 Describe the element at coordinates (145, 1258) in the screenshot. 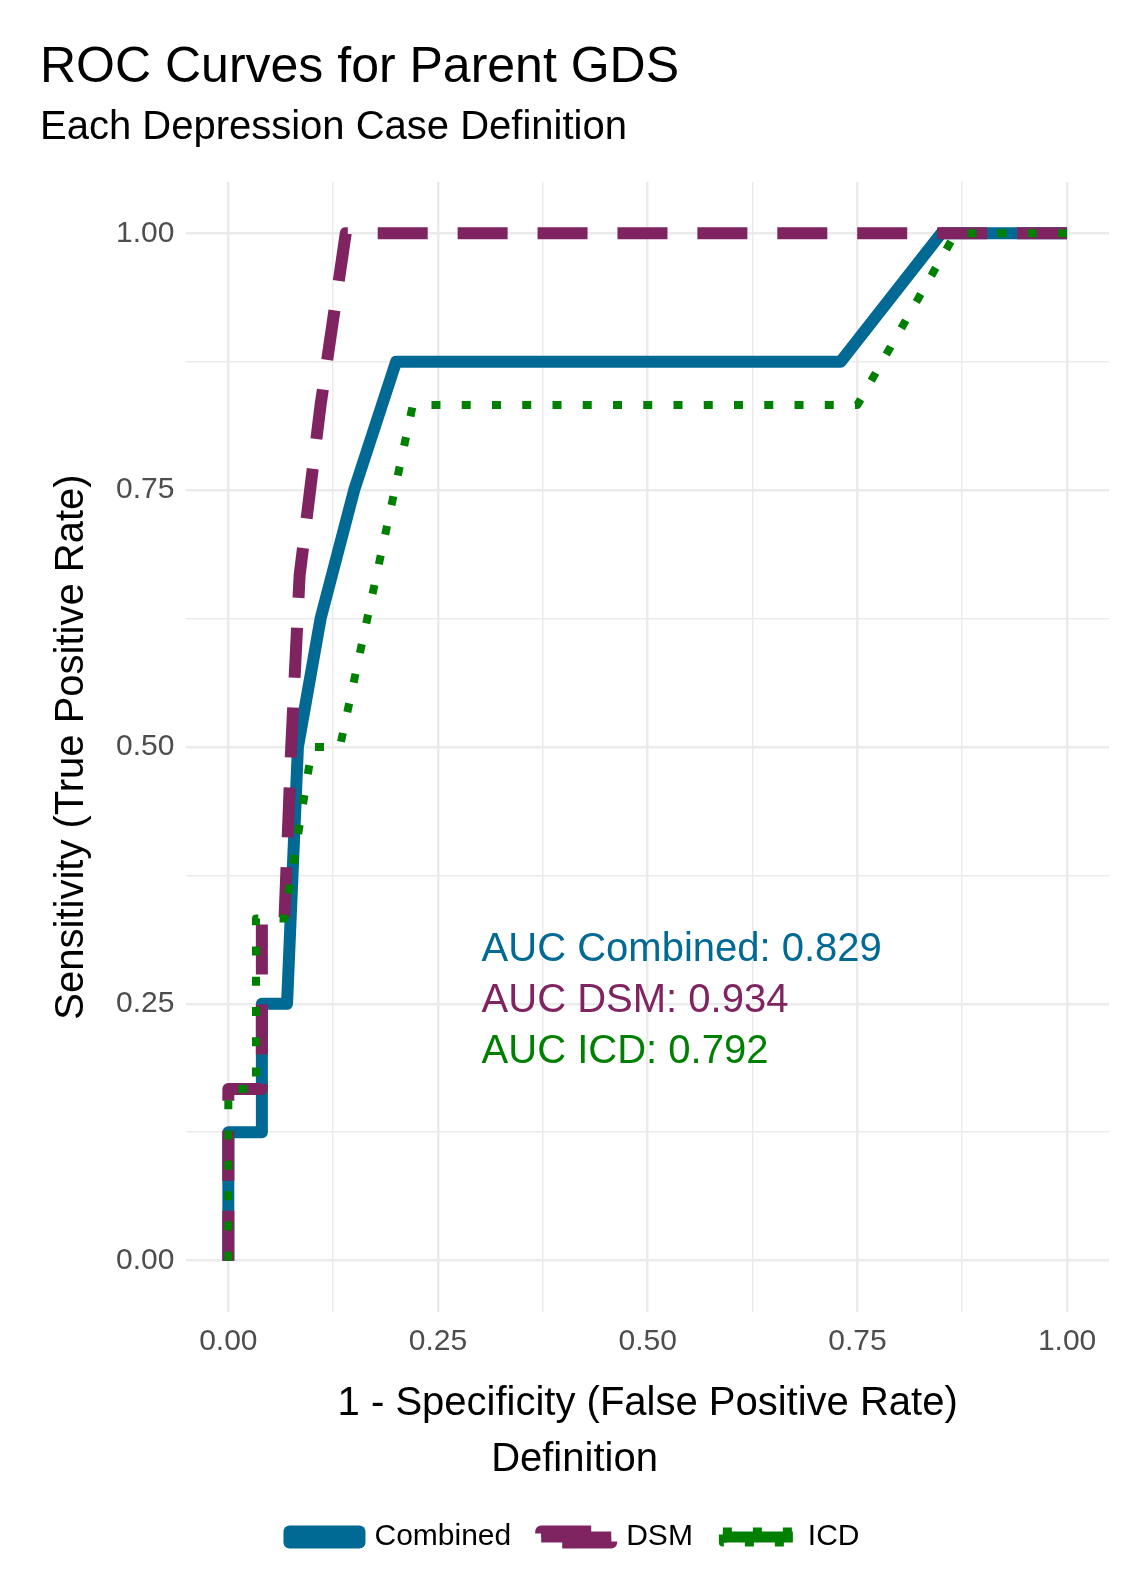

I see `y-tick-label: 0.00` at that location.